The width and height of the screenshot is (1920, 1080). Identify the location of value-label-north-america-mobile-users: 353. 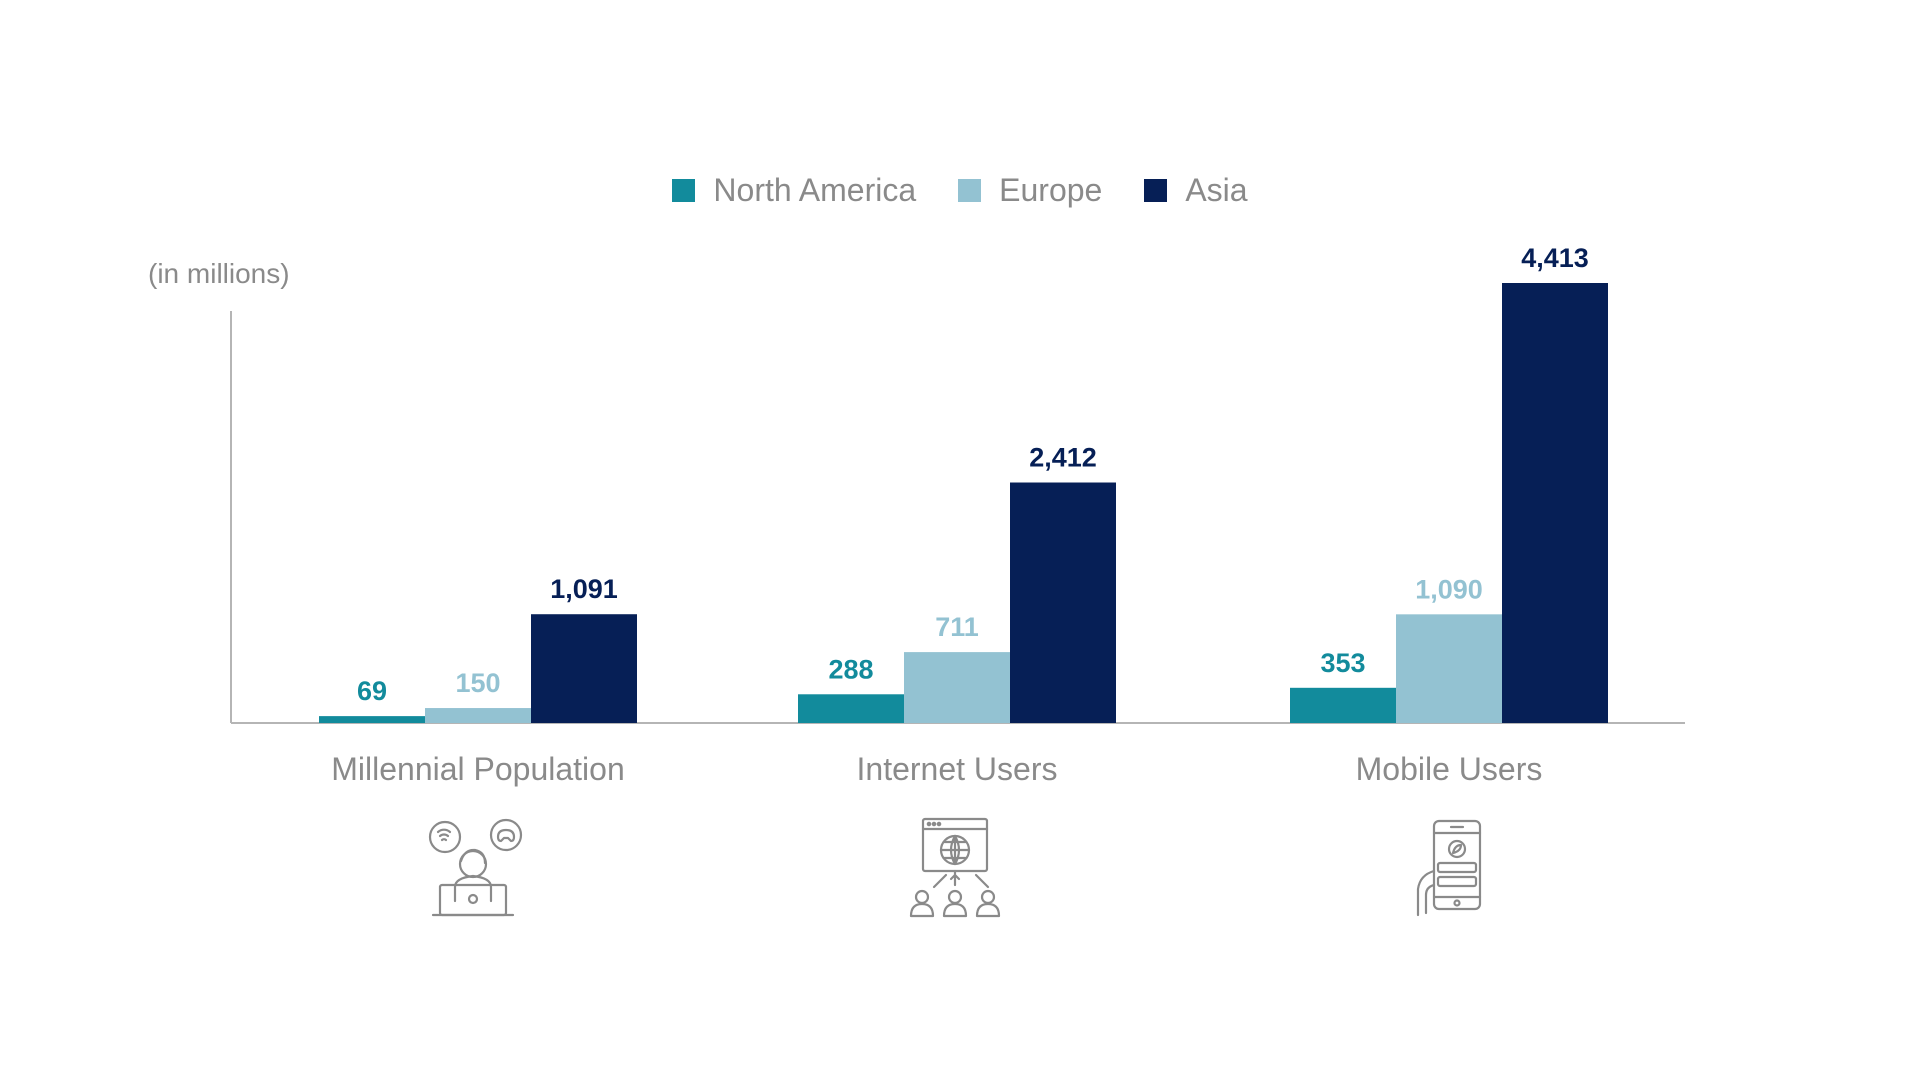
(1342, 663).